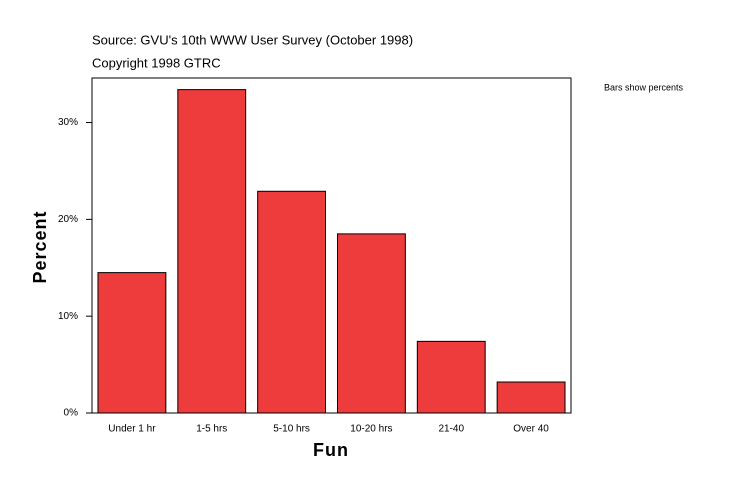 This screenshot has height=496, width=734. What do you see at coordinates (132, 429) in the screenshot?
I see `x-tick-label: Under 1 hr` at bounding box center [132, 429].